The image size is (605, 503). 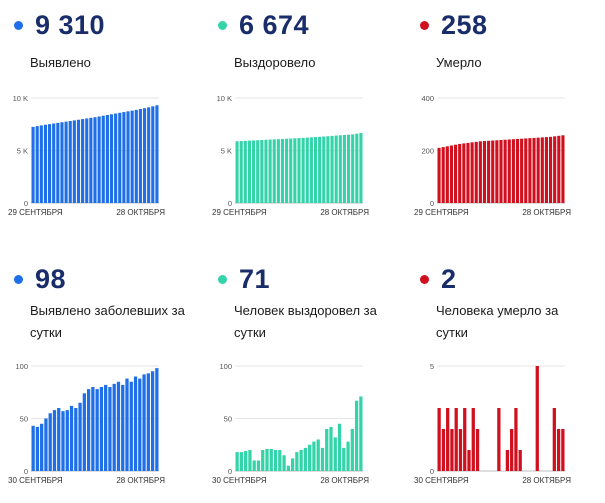 What do you see at coordinates (290, 155) in the screenshot?
I see `recovered-chart: 10 K 5 K 029 СЕНТЯБРЯ 28 ОКТЯБРЯ` at bounding box center [290, 155].